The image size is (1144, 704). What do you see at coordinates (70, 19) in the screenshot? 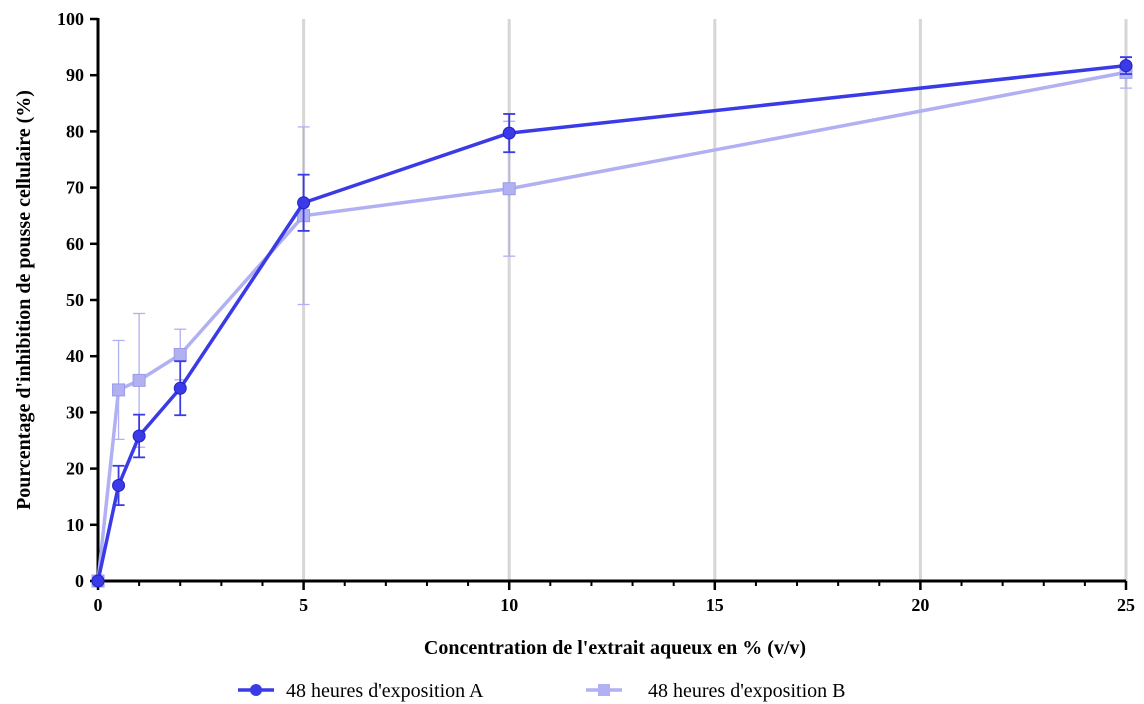
I see `y-tick-label: 100` at bounding box center [70, 19].